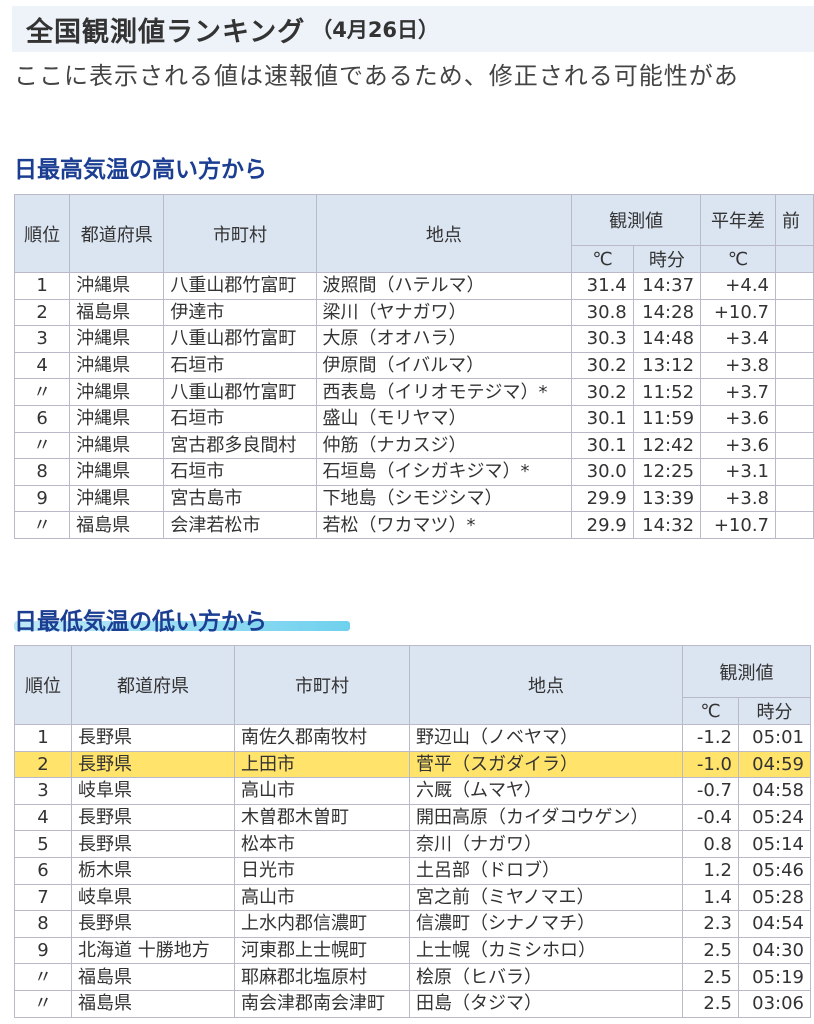 The image size is (814, 1024). I want to click on temperature-cell: -0.4, so click(710, 817).